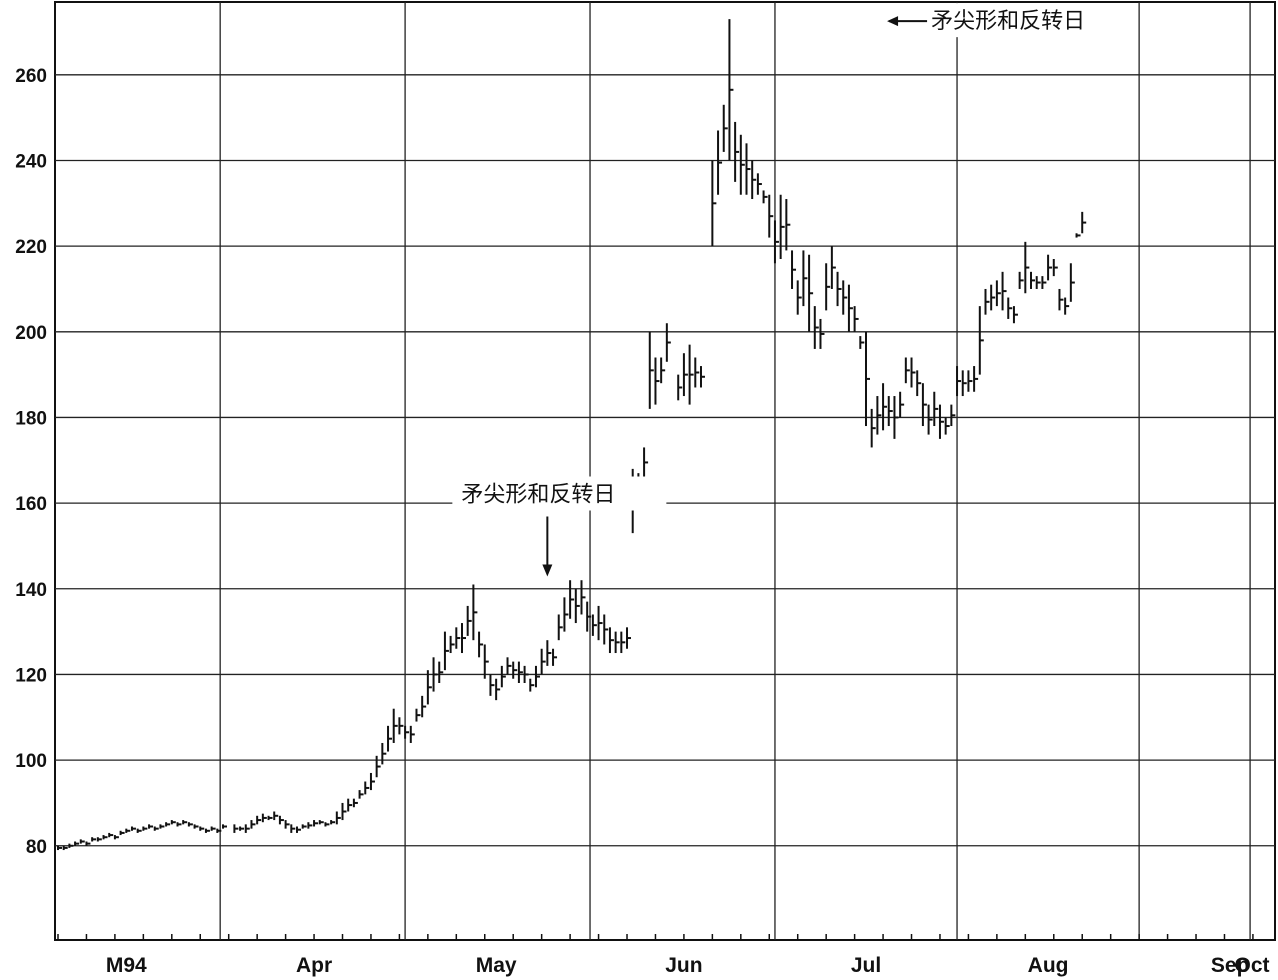 Image resolution: width=1278 pixels, height=980 pixels. What do you see at coordinates (31, 675) in the screenshot?
I see `y-tick-label: 120` at bounding box center [31, 675].